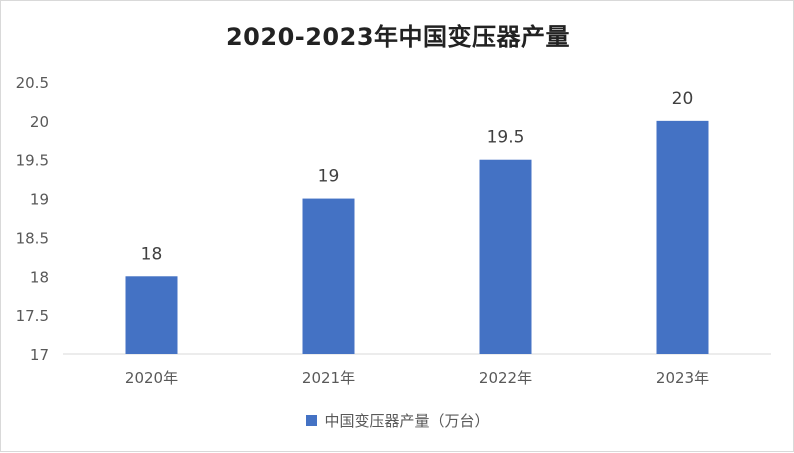  I want to click on x-tick-label: 2020年, so click(151, 378).